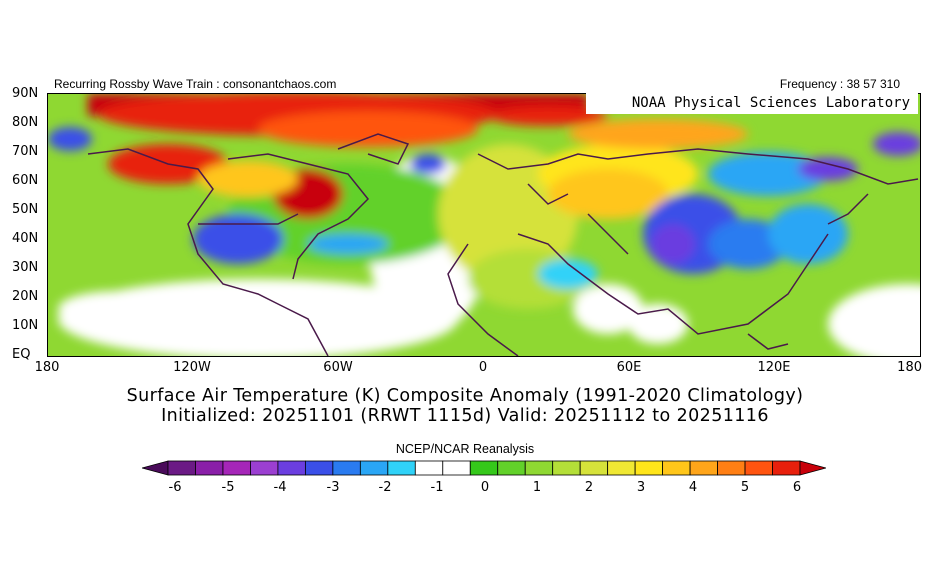 This screenshot has width=930, height=580. Describe the element at coordinates (693, 487) in the screenshot. I see `cb-tick: 4` at that location.